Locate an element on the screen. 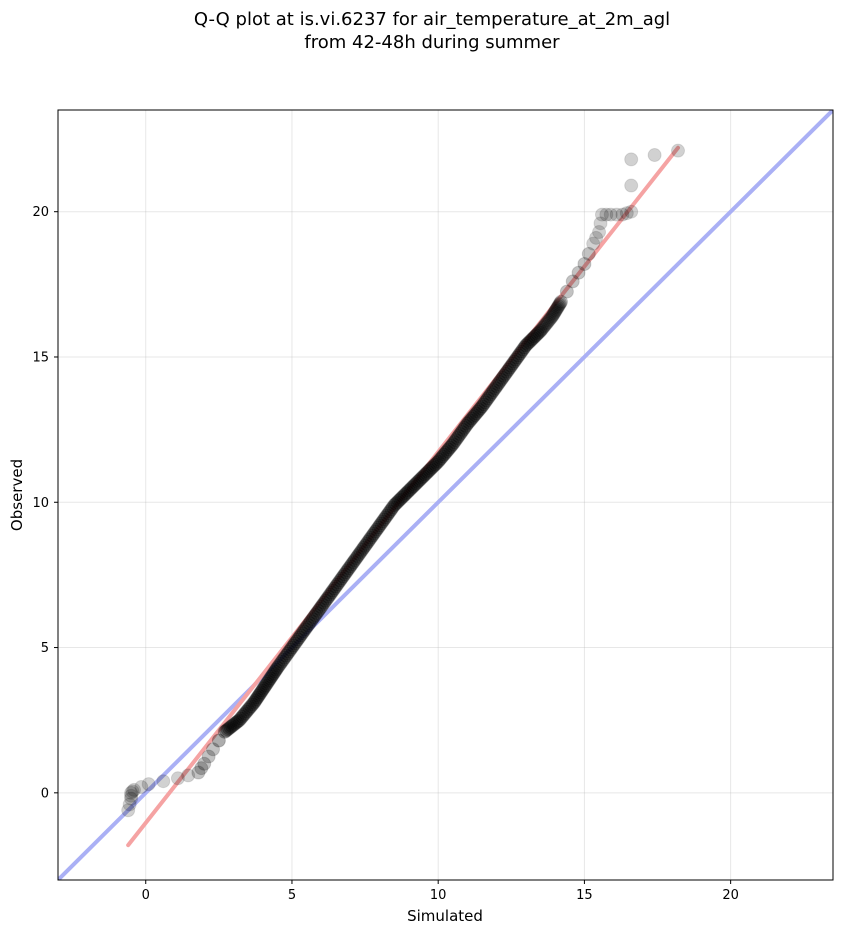 The height and width of the screenshot is (934, 843). y-tick-label: 0 is located at coordinates (45, 793).